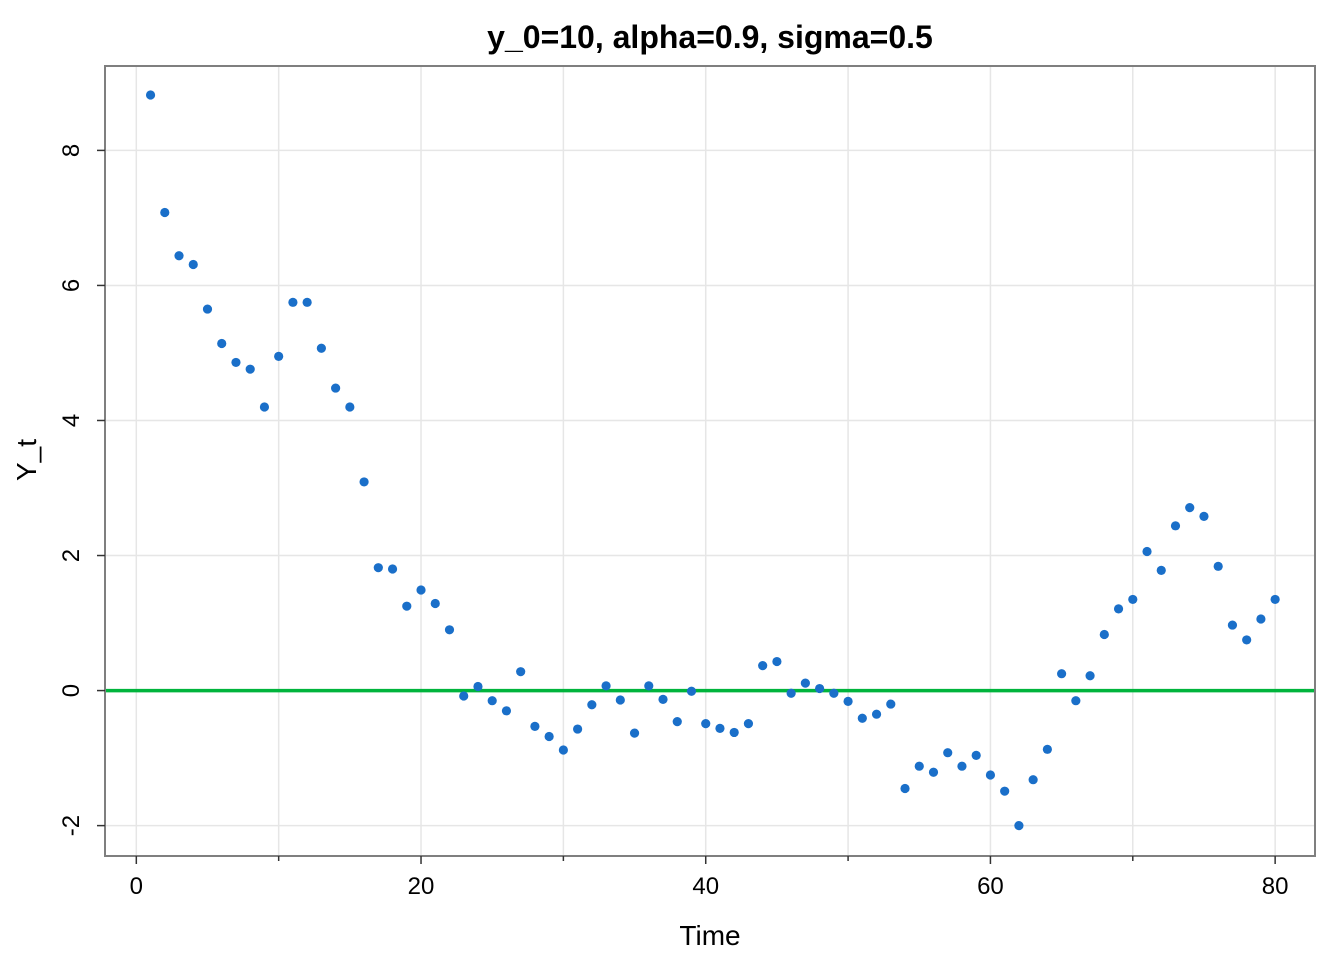  I want to click on y-tick-label: 4, so click(71, 420).